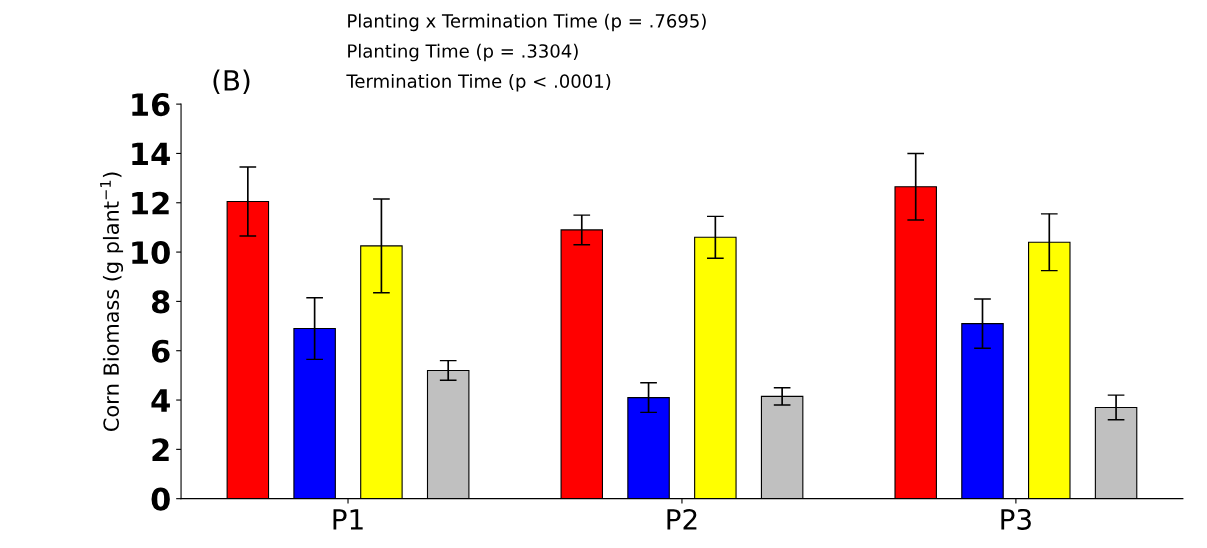 The width and height of the screenshot is (1207, 548). What do you see at coordinates (463, 52) in the screenshot?
I see `text: Planting Time (p = .3304)` at bounding box center [463, 52].